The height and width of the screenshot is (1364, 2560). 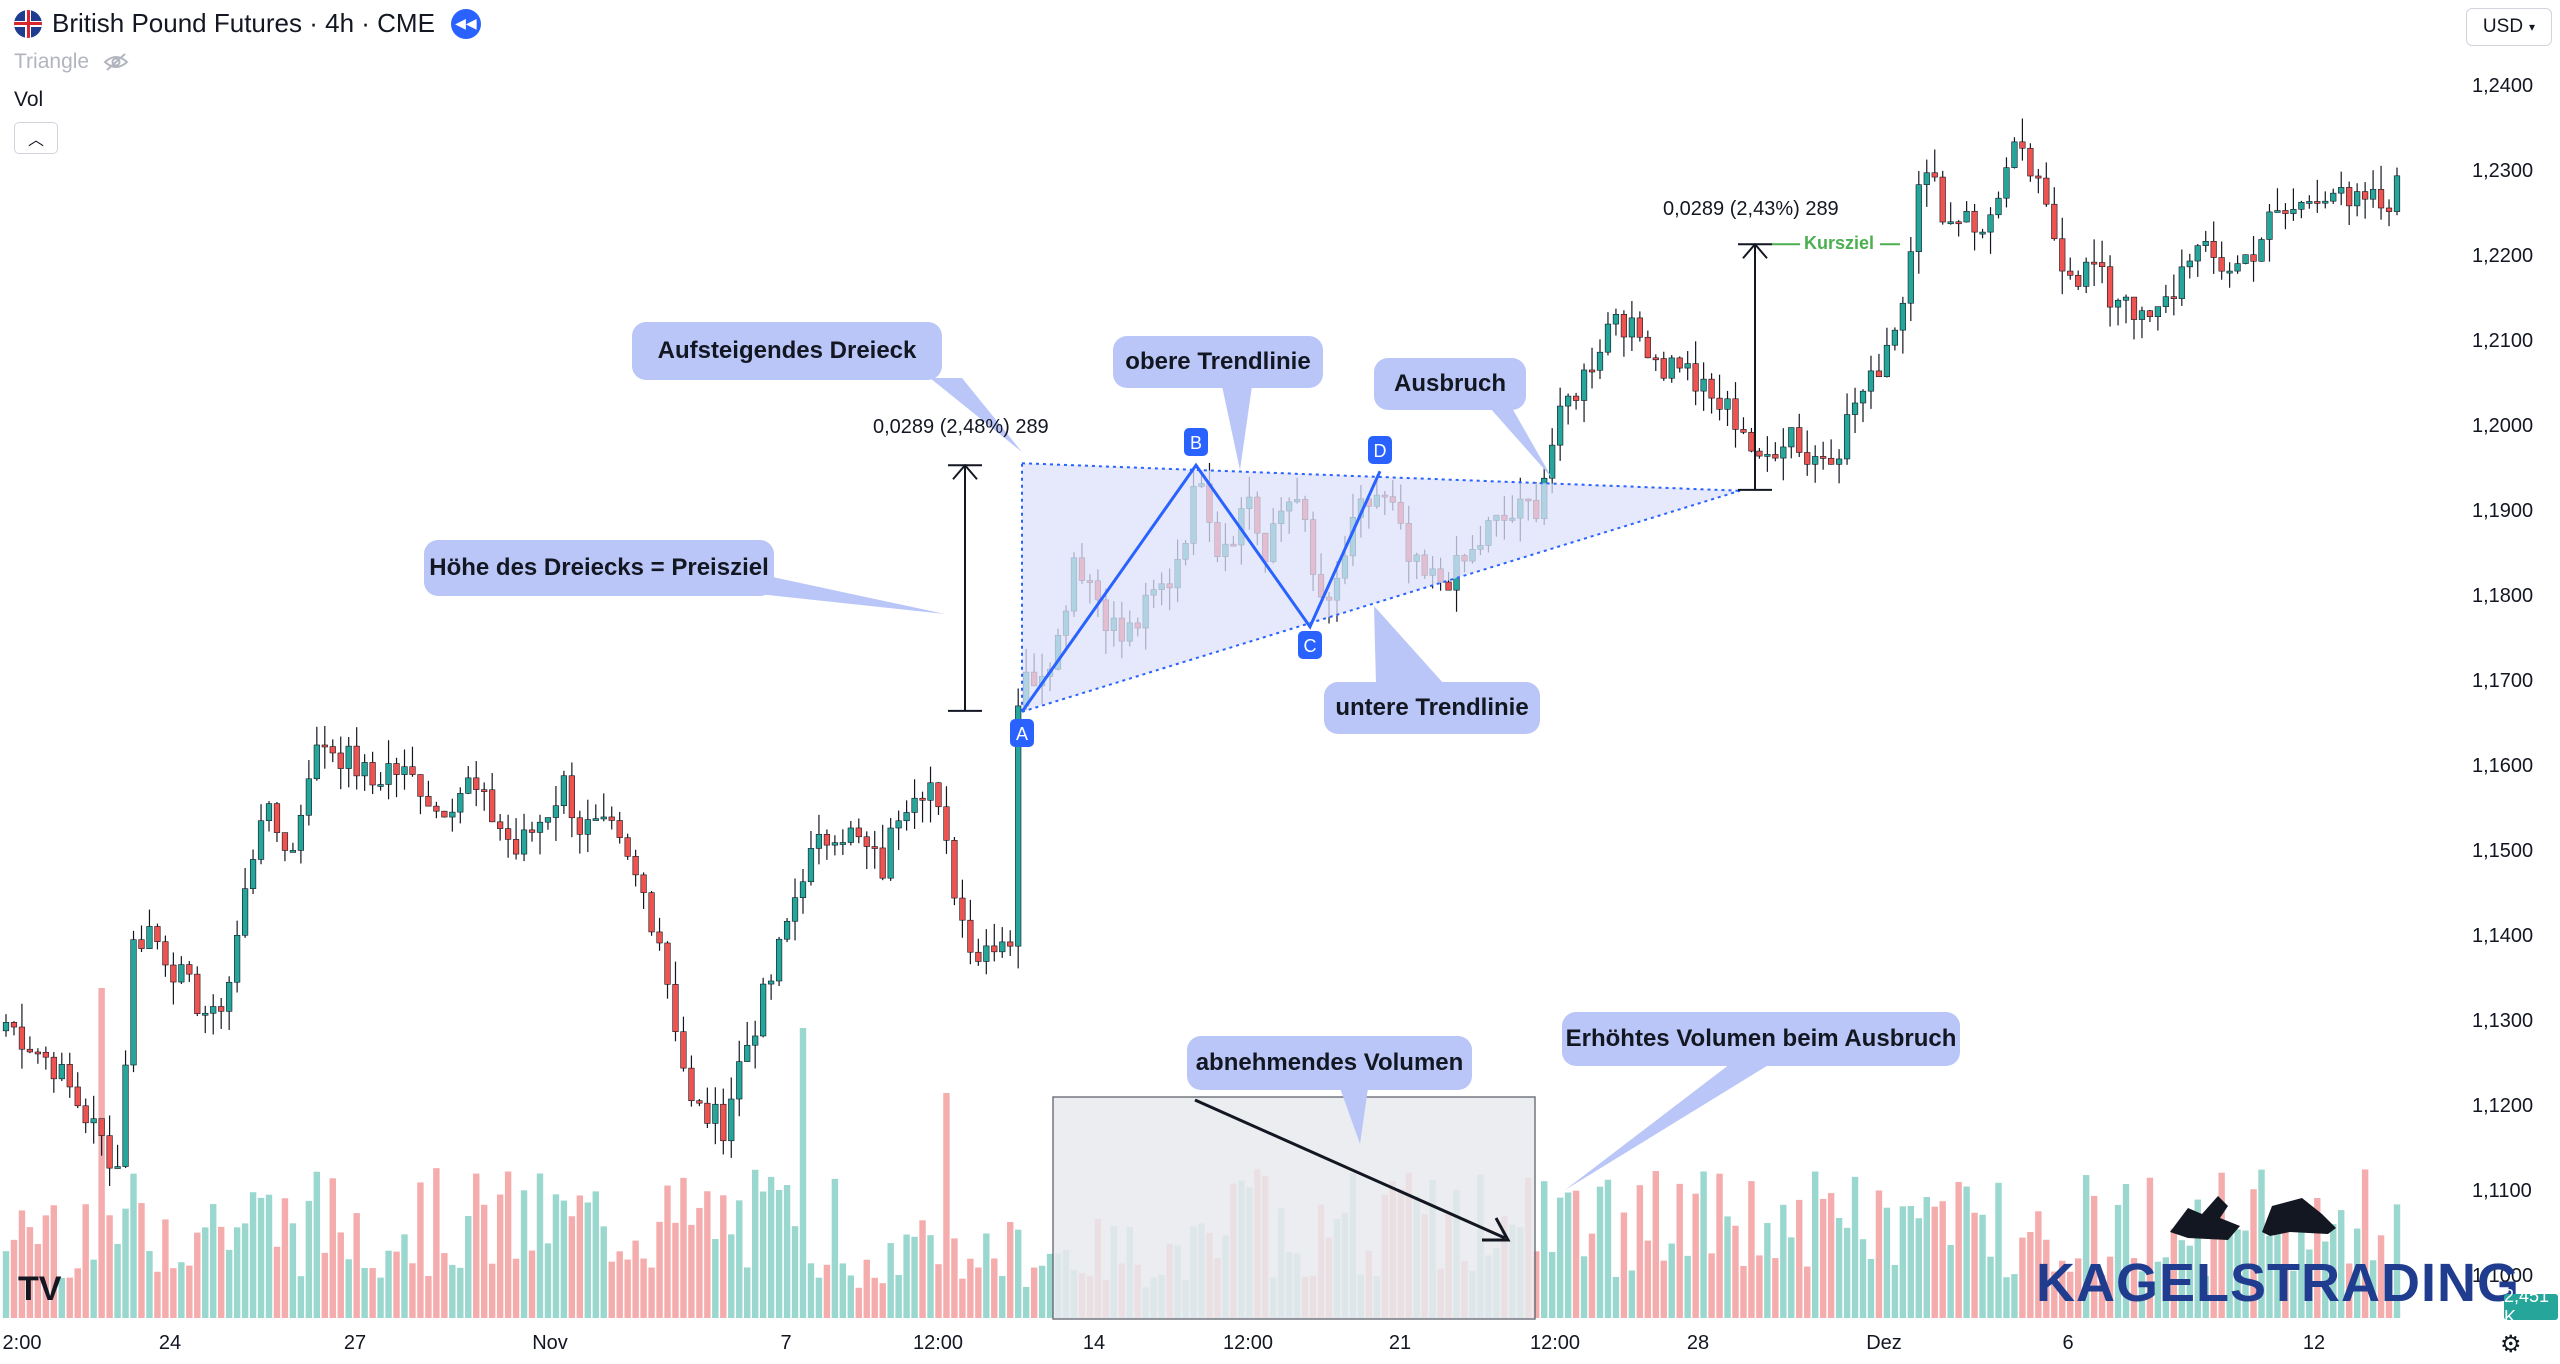 I want to click on callout-obere-trendlinie: obere Trendlinie, so click(x=1218, y=362).